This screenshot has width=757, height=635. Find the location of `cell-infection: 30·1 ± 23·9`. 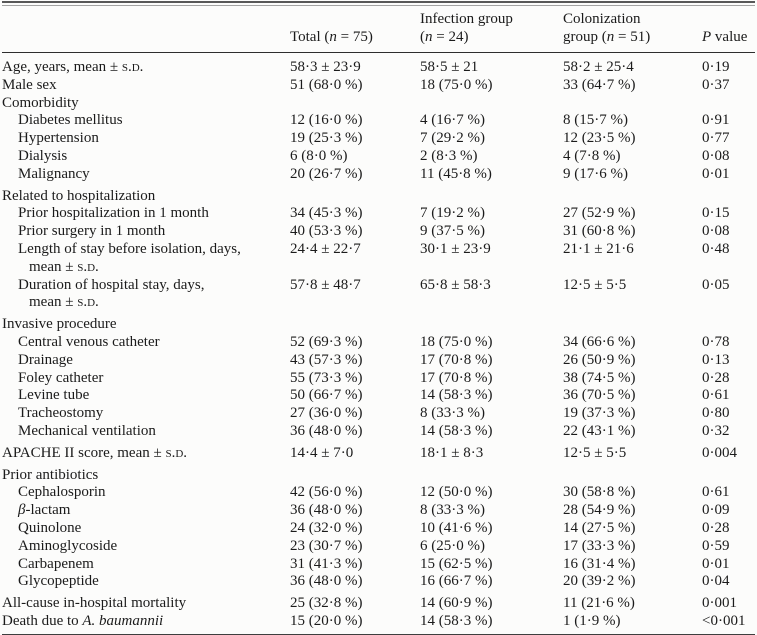

cell-infection: 30·1 ± 23·9 is located at coordinates (455, 248).